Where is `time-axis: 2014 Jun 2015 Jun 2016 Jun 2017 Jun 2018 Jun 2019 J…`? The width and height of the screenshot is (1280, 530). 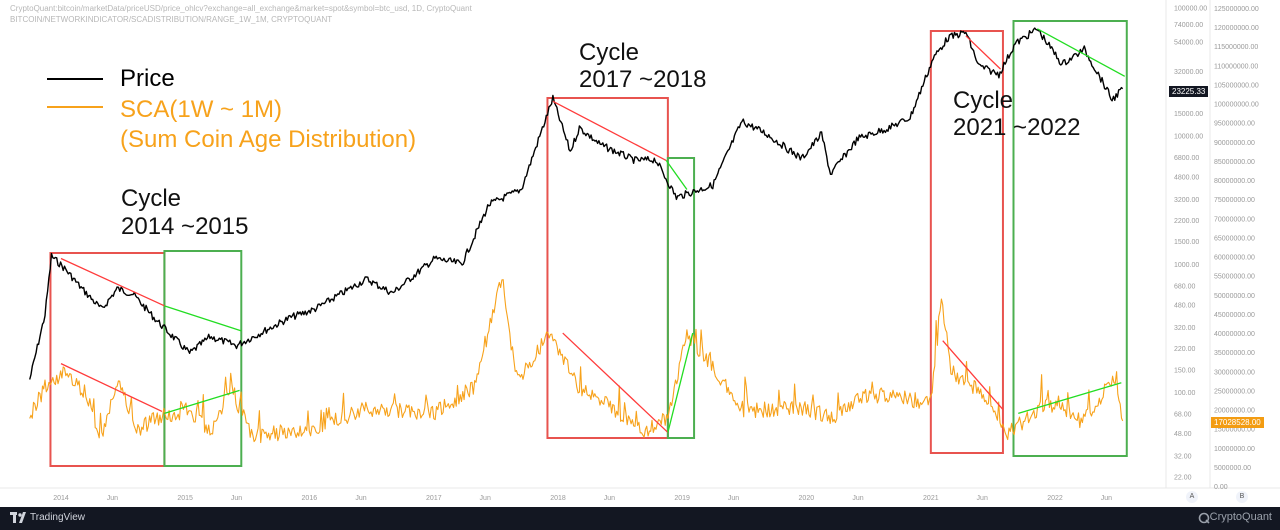 time-axis: 2014 Jun 2015 Jun 2016 Jun 2017 Jun 2018 Jun 2019 J… is located at coordinates (582, 498).